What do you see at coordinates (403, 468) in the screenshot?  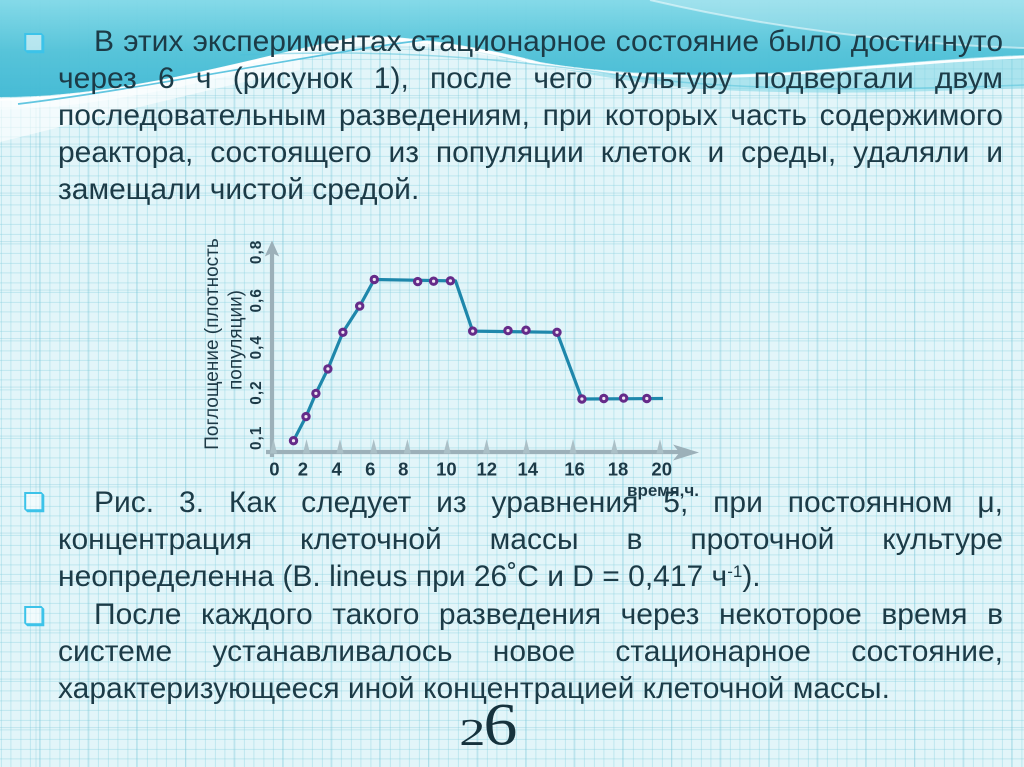 I see `svg-text: 8` at bounding box center [403, 468].